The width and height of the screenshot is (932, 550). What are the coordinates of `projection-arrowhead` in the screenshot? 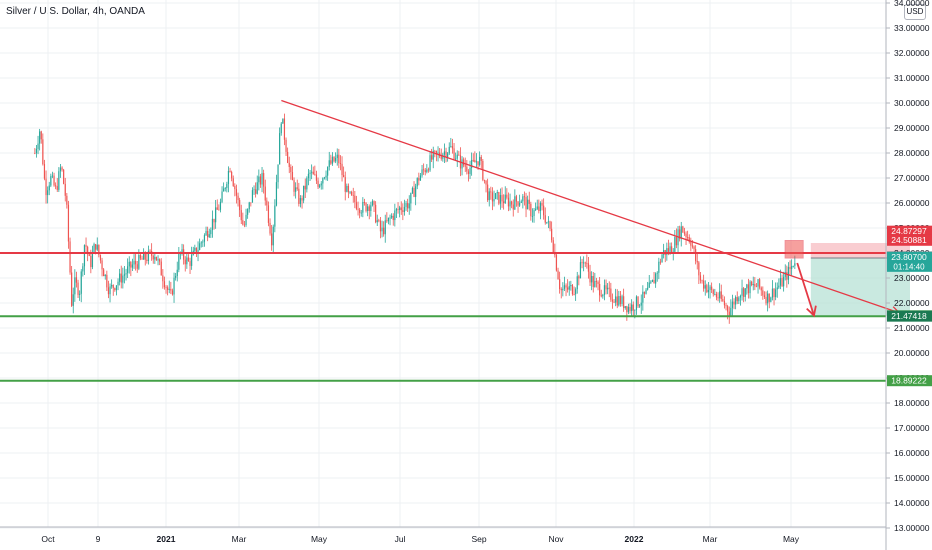 It's located at (811, 311).